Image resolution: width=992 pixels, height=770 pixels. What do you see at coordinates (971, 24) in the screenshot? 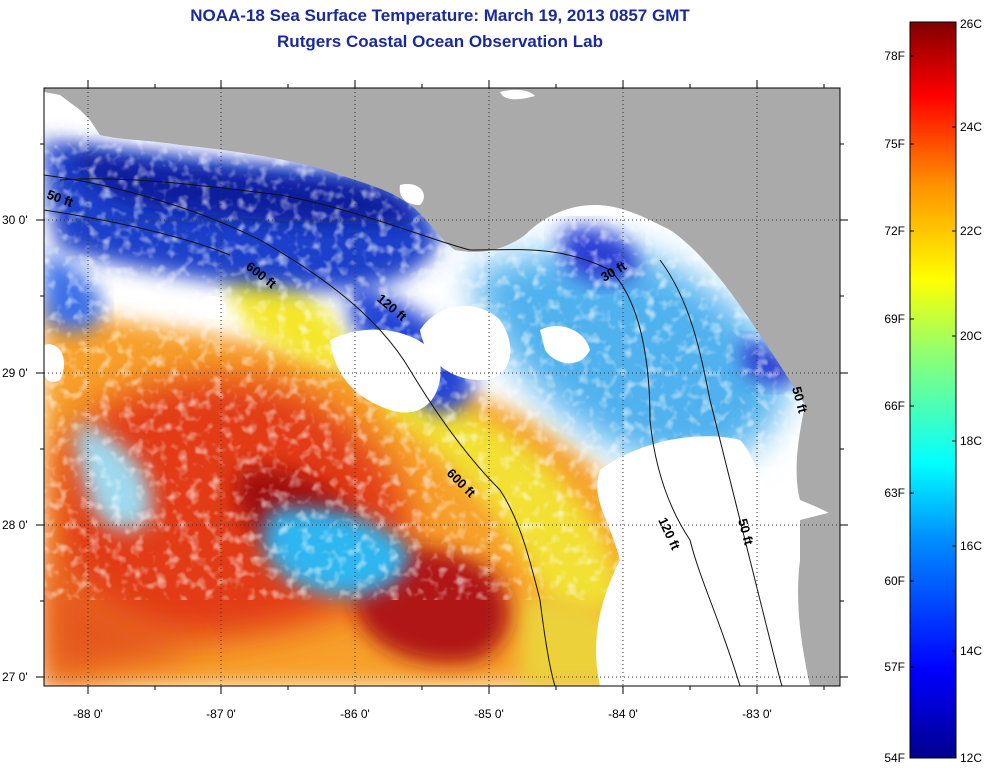
I see `celsius-label: 26C` at bounding box center [971, 24].